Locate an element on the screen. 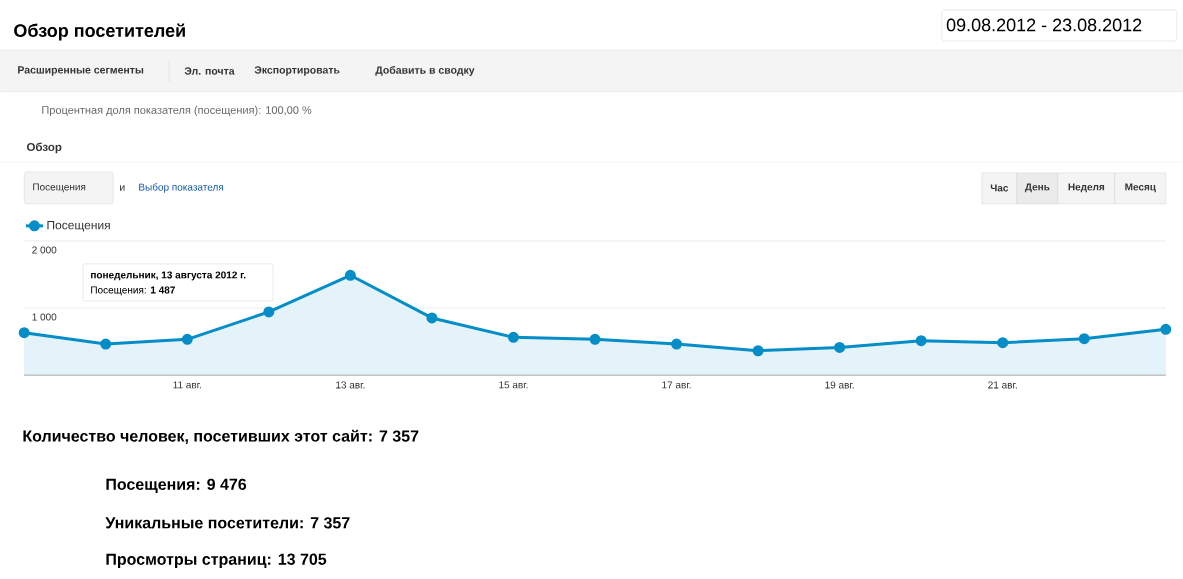  text: Посещения: 9 476 is located at coordinates (176, 486).